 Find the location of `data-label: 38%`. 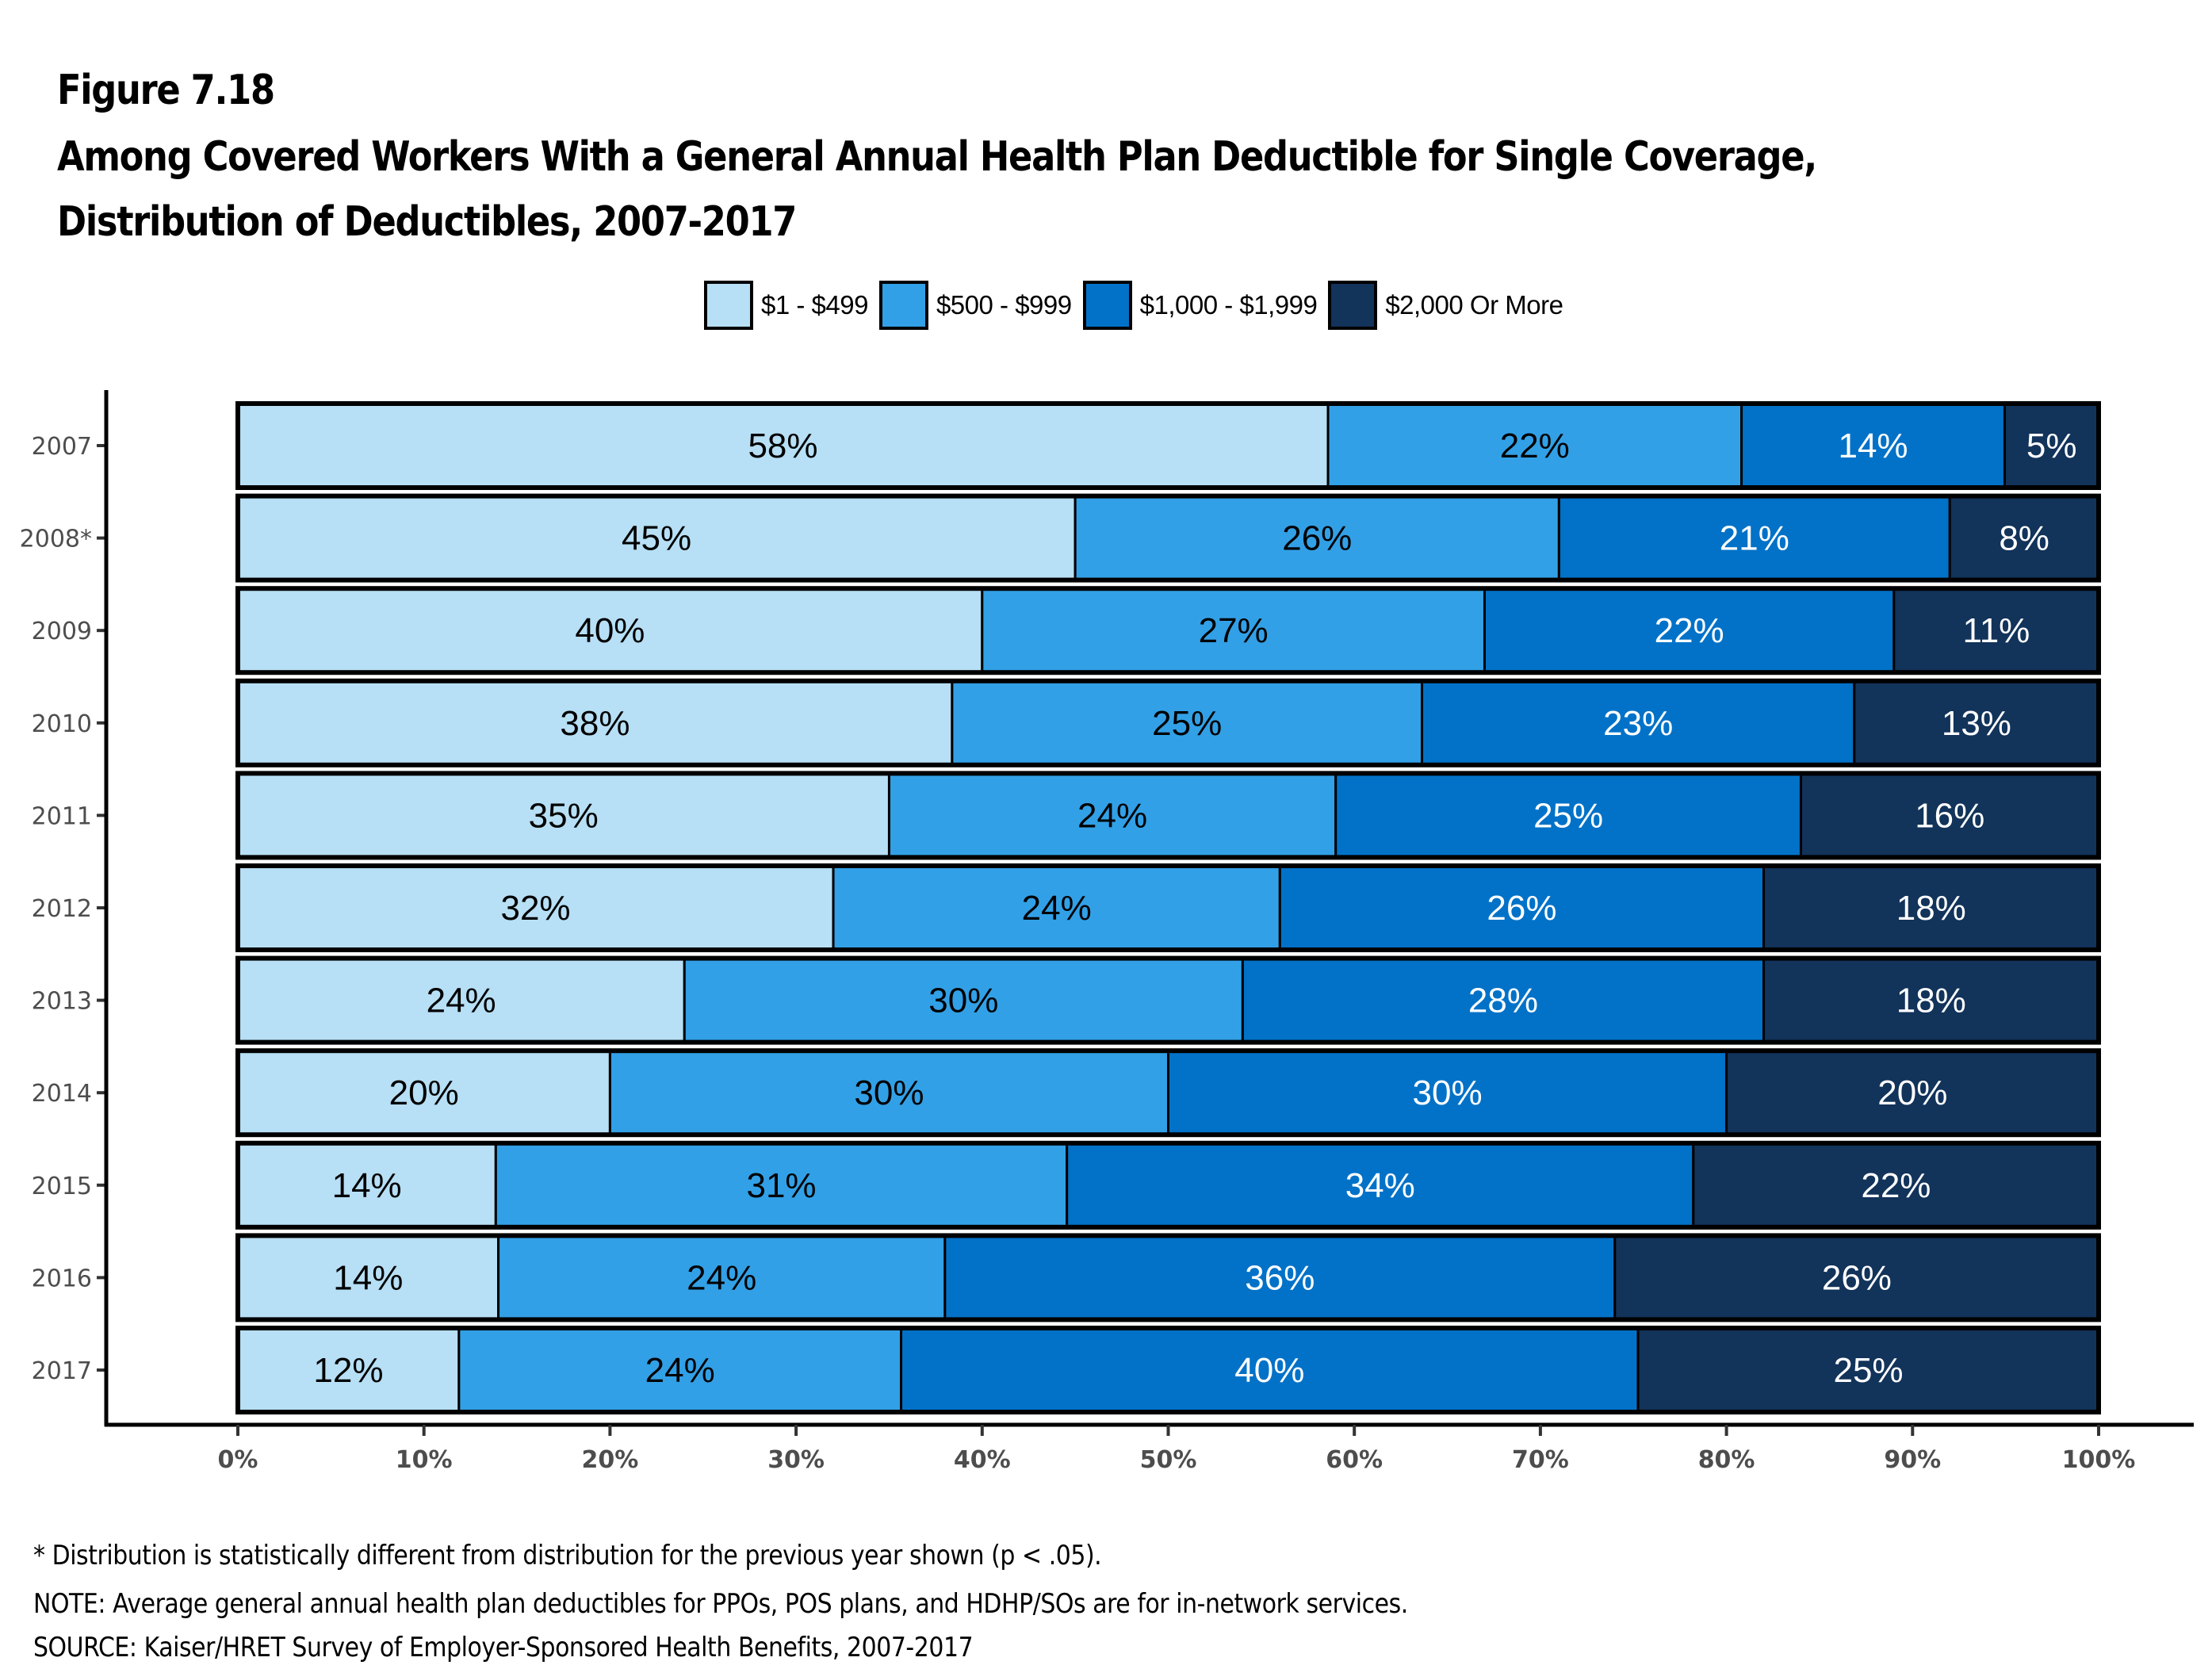

data-label: 38% is located at coordinates (595, 723).